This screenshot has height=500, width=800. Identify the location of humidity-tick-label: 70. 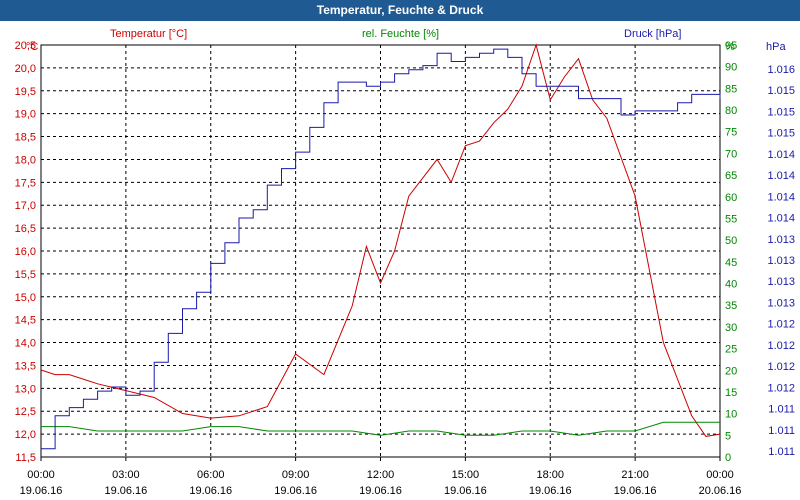
(731, 154).